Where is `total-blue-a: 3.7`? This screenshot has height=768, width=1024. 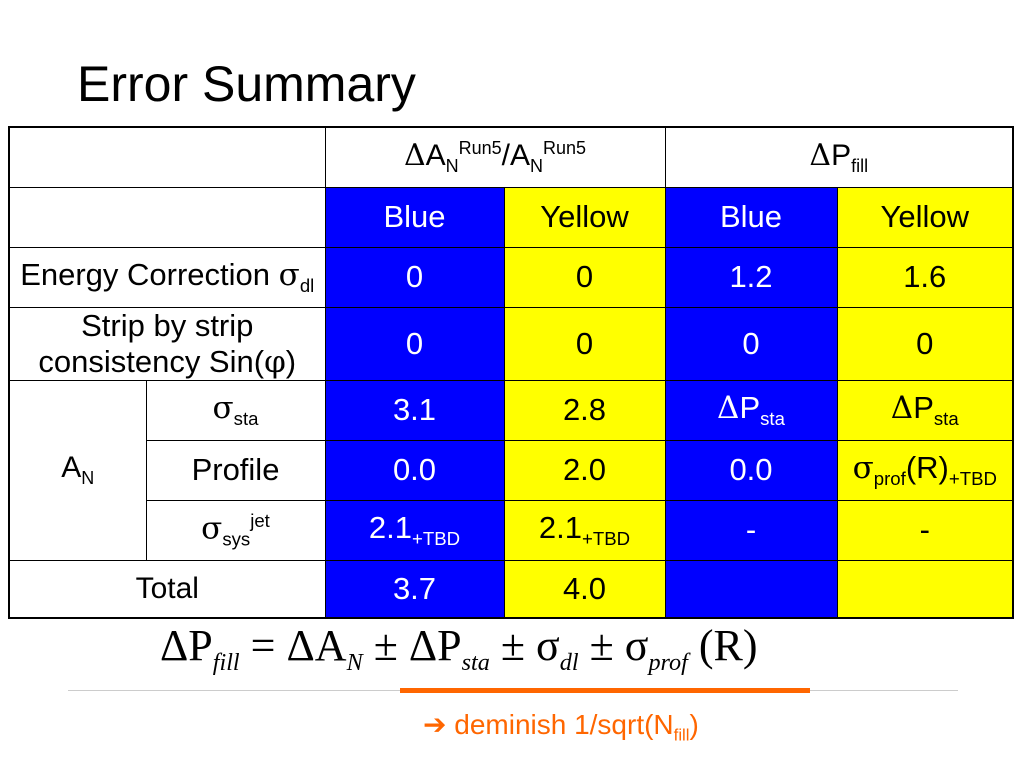
total-blue-a: 3.7 is located at coordinates (414, 589).